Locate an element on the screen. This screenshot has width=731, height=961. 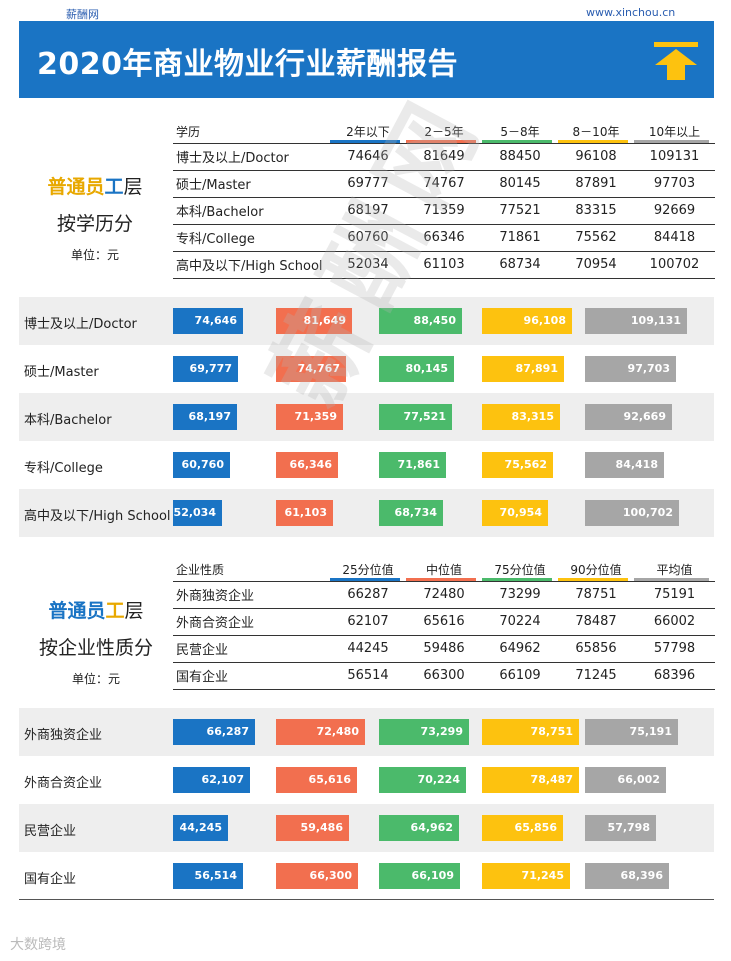
bar: 60,760 is located at coordinates (201, 465).